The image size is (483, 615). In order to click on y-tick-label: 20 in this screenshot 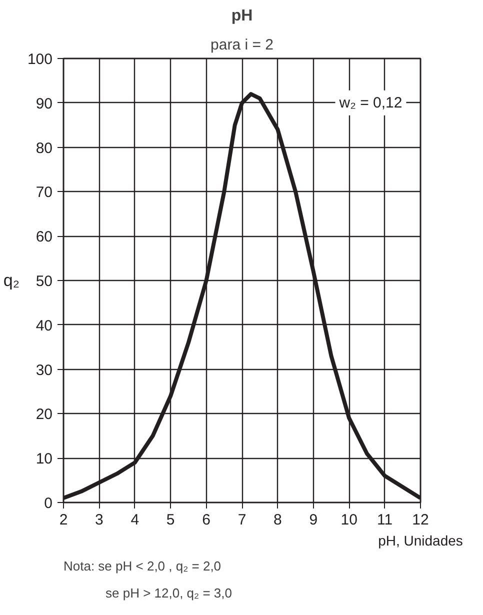, I will do `click(44, 415)`.